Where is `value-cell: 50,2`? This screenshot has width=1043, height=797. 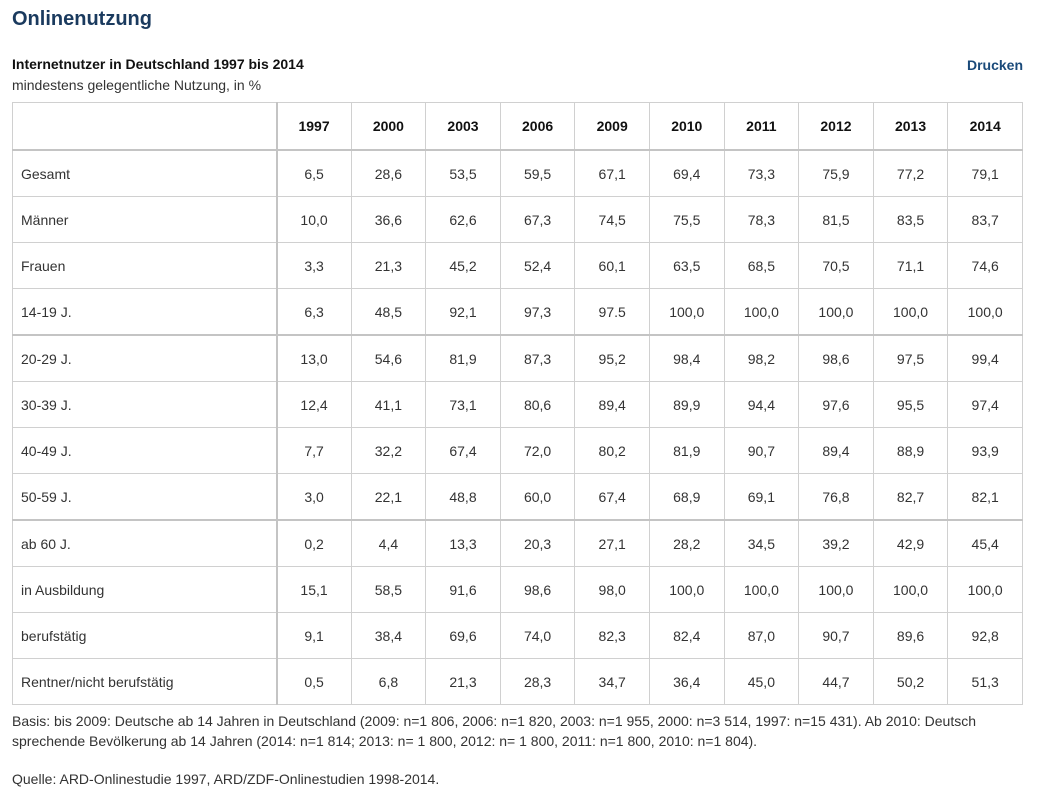
value-cell: 50,2 is located at coordinates (910, 681).